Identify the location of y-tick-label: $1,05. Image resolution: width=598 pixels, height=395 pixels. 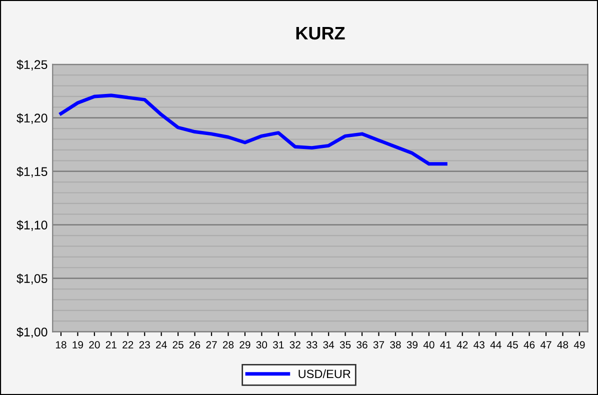
(32, 279).